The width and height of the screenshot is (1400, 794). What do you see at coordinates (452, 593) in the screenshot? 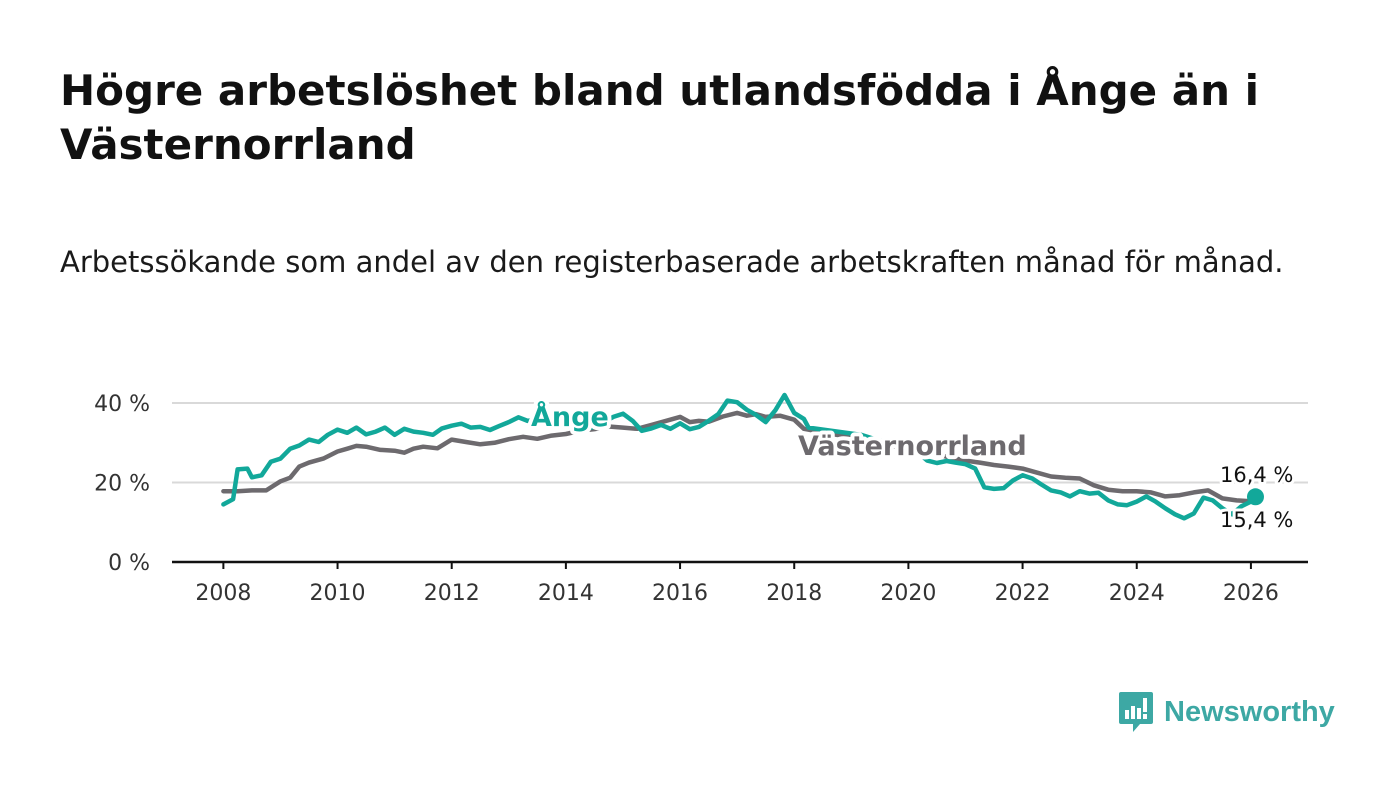
I see `x-tick-label: 2012` at bounding box center [452, 593].